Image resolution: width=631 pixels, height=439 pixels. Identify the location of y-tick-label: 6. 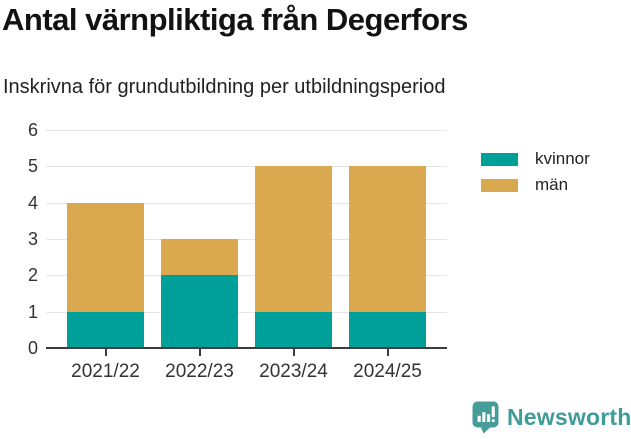
(32, 130).